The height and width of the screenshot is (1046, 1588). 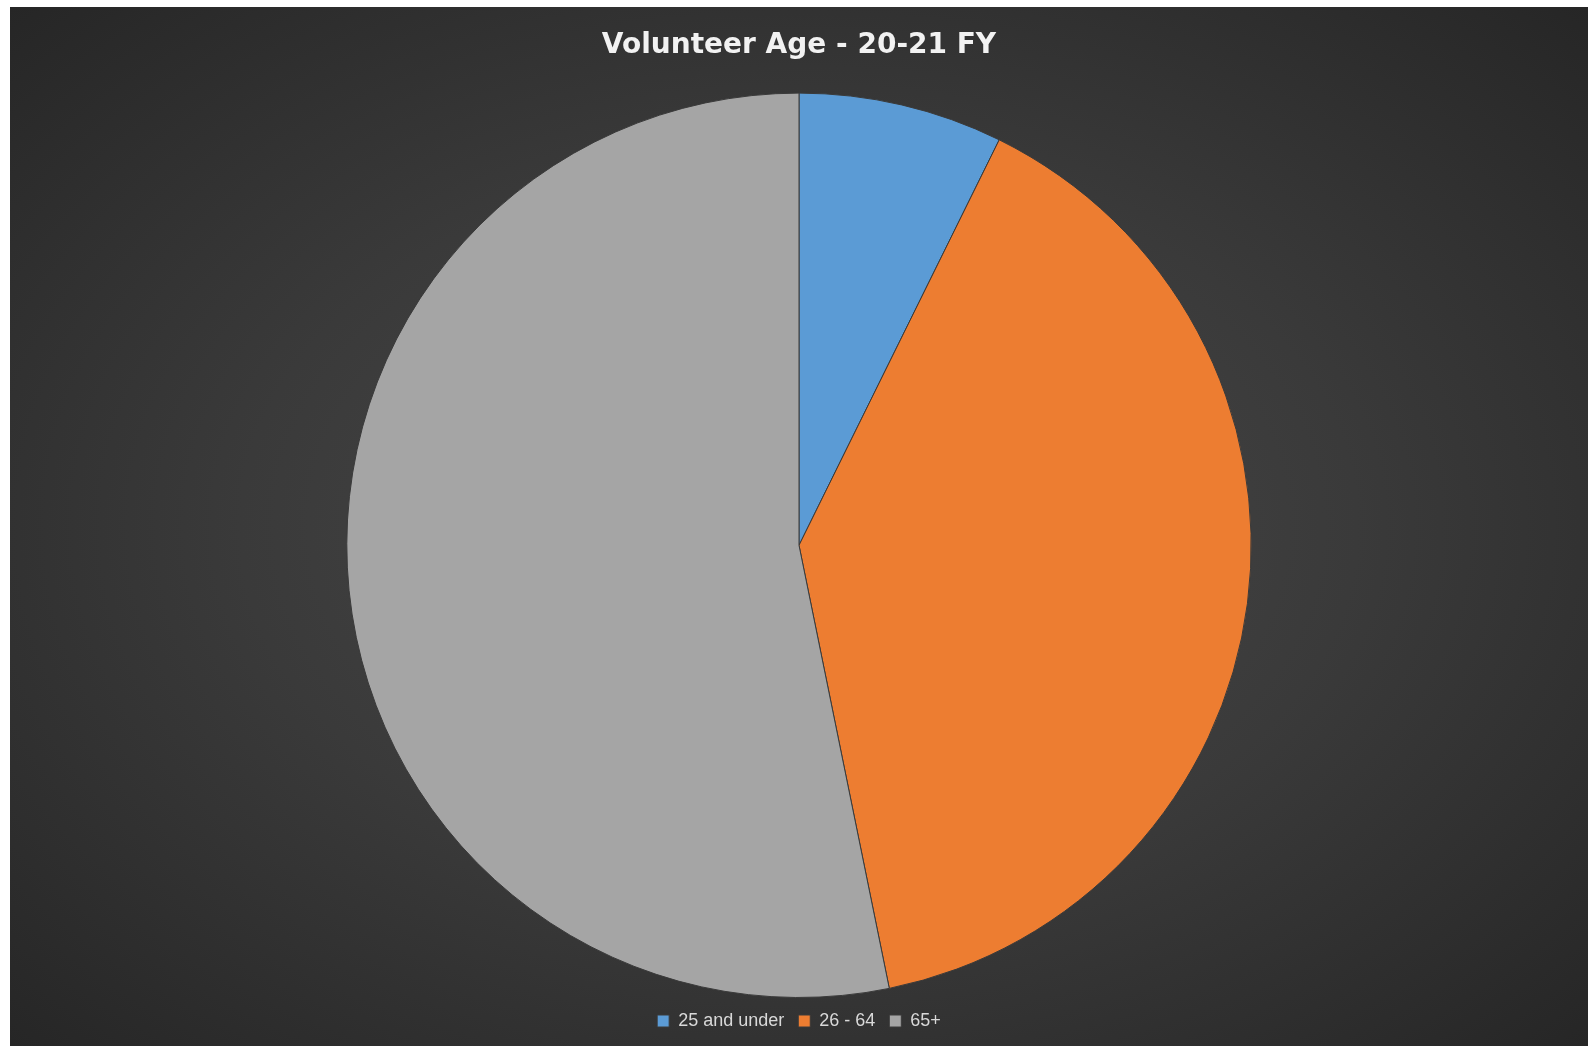 I want to click on legend-label: 65+, so click(x=925, y=1019).